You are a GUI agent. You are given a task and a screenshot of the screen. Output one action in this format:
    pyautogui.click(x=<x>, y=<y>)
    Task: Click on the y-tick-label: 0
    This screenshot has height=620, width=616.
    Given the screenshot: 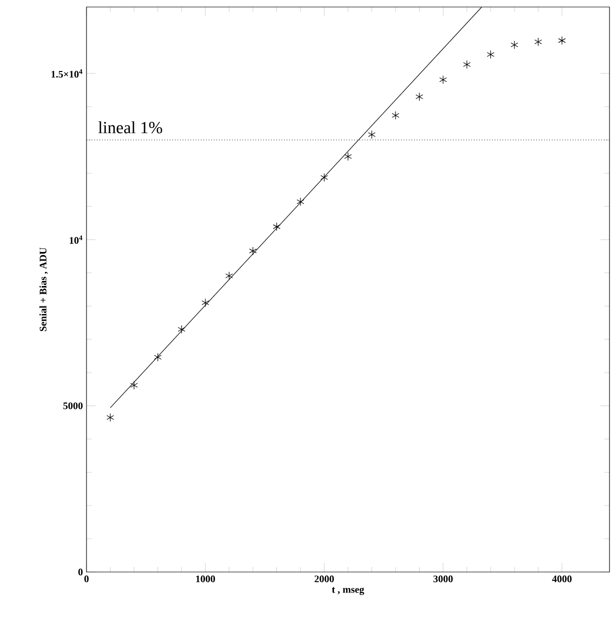 What is the action you would take?
    pyautogui.click(x=80, y=572)
    